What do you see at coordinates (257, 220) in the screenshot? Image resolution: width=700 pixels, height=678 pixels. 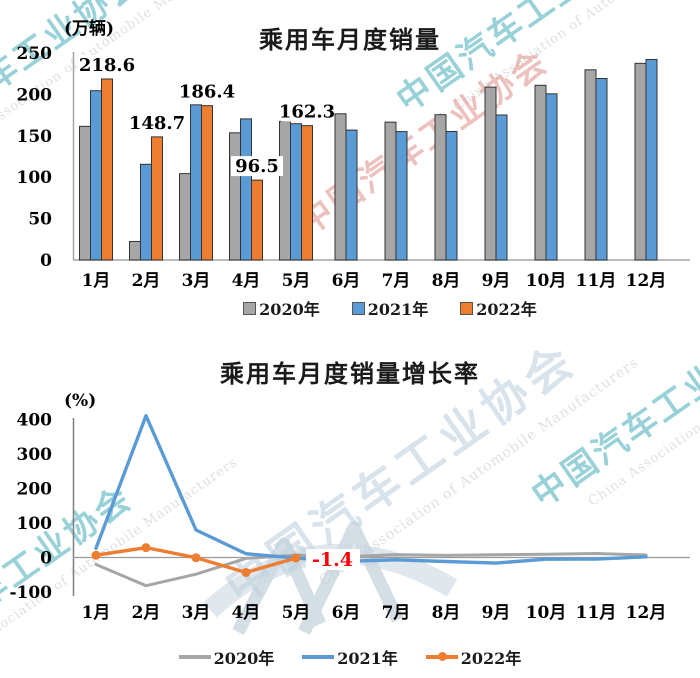 I see `bar-2022年-4月` at bounding box center [257, 220].